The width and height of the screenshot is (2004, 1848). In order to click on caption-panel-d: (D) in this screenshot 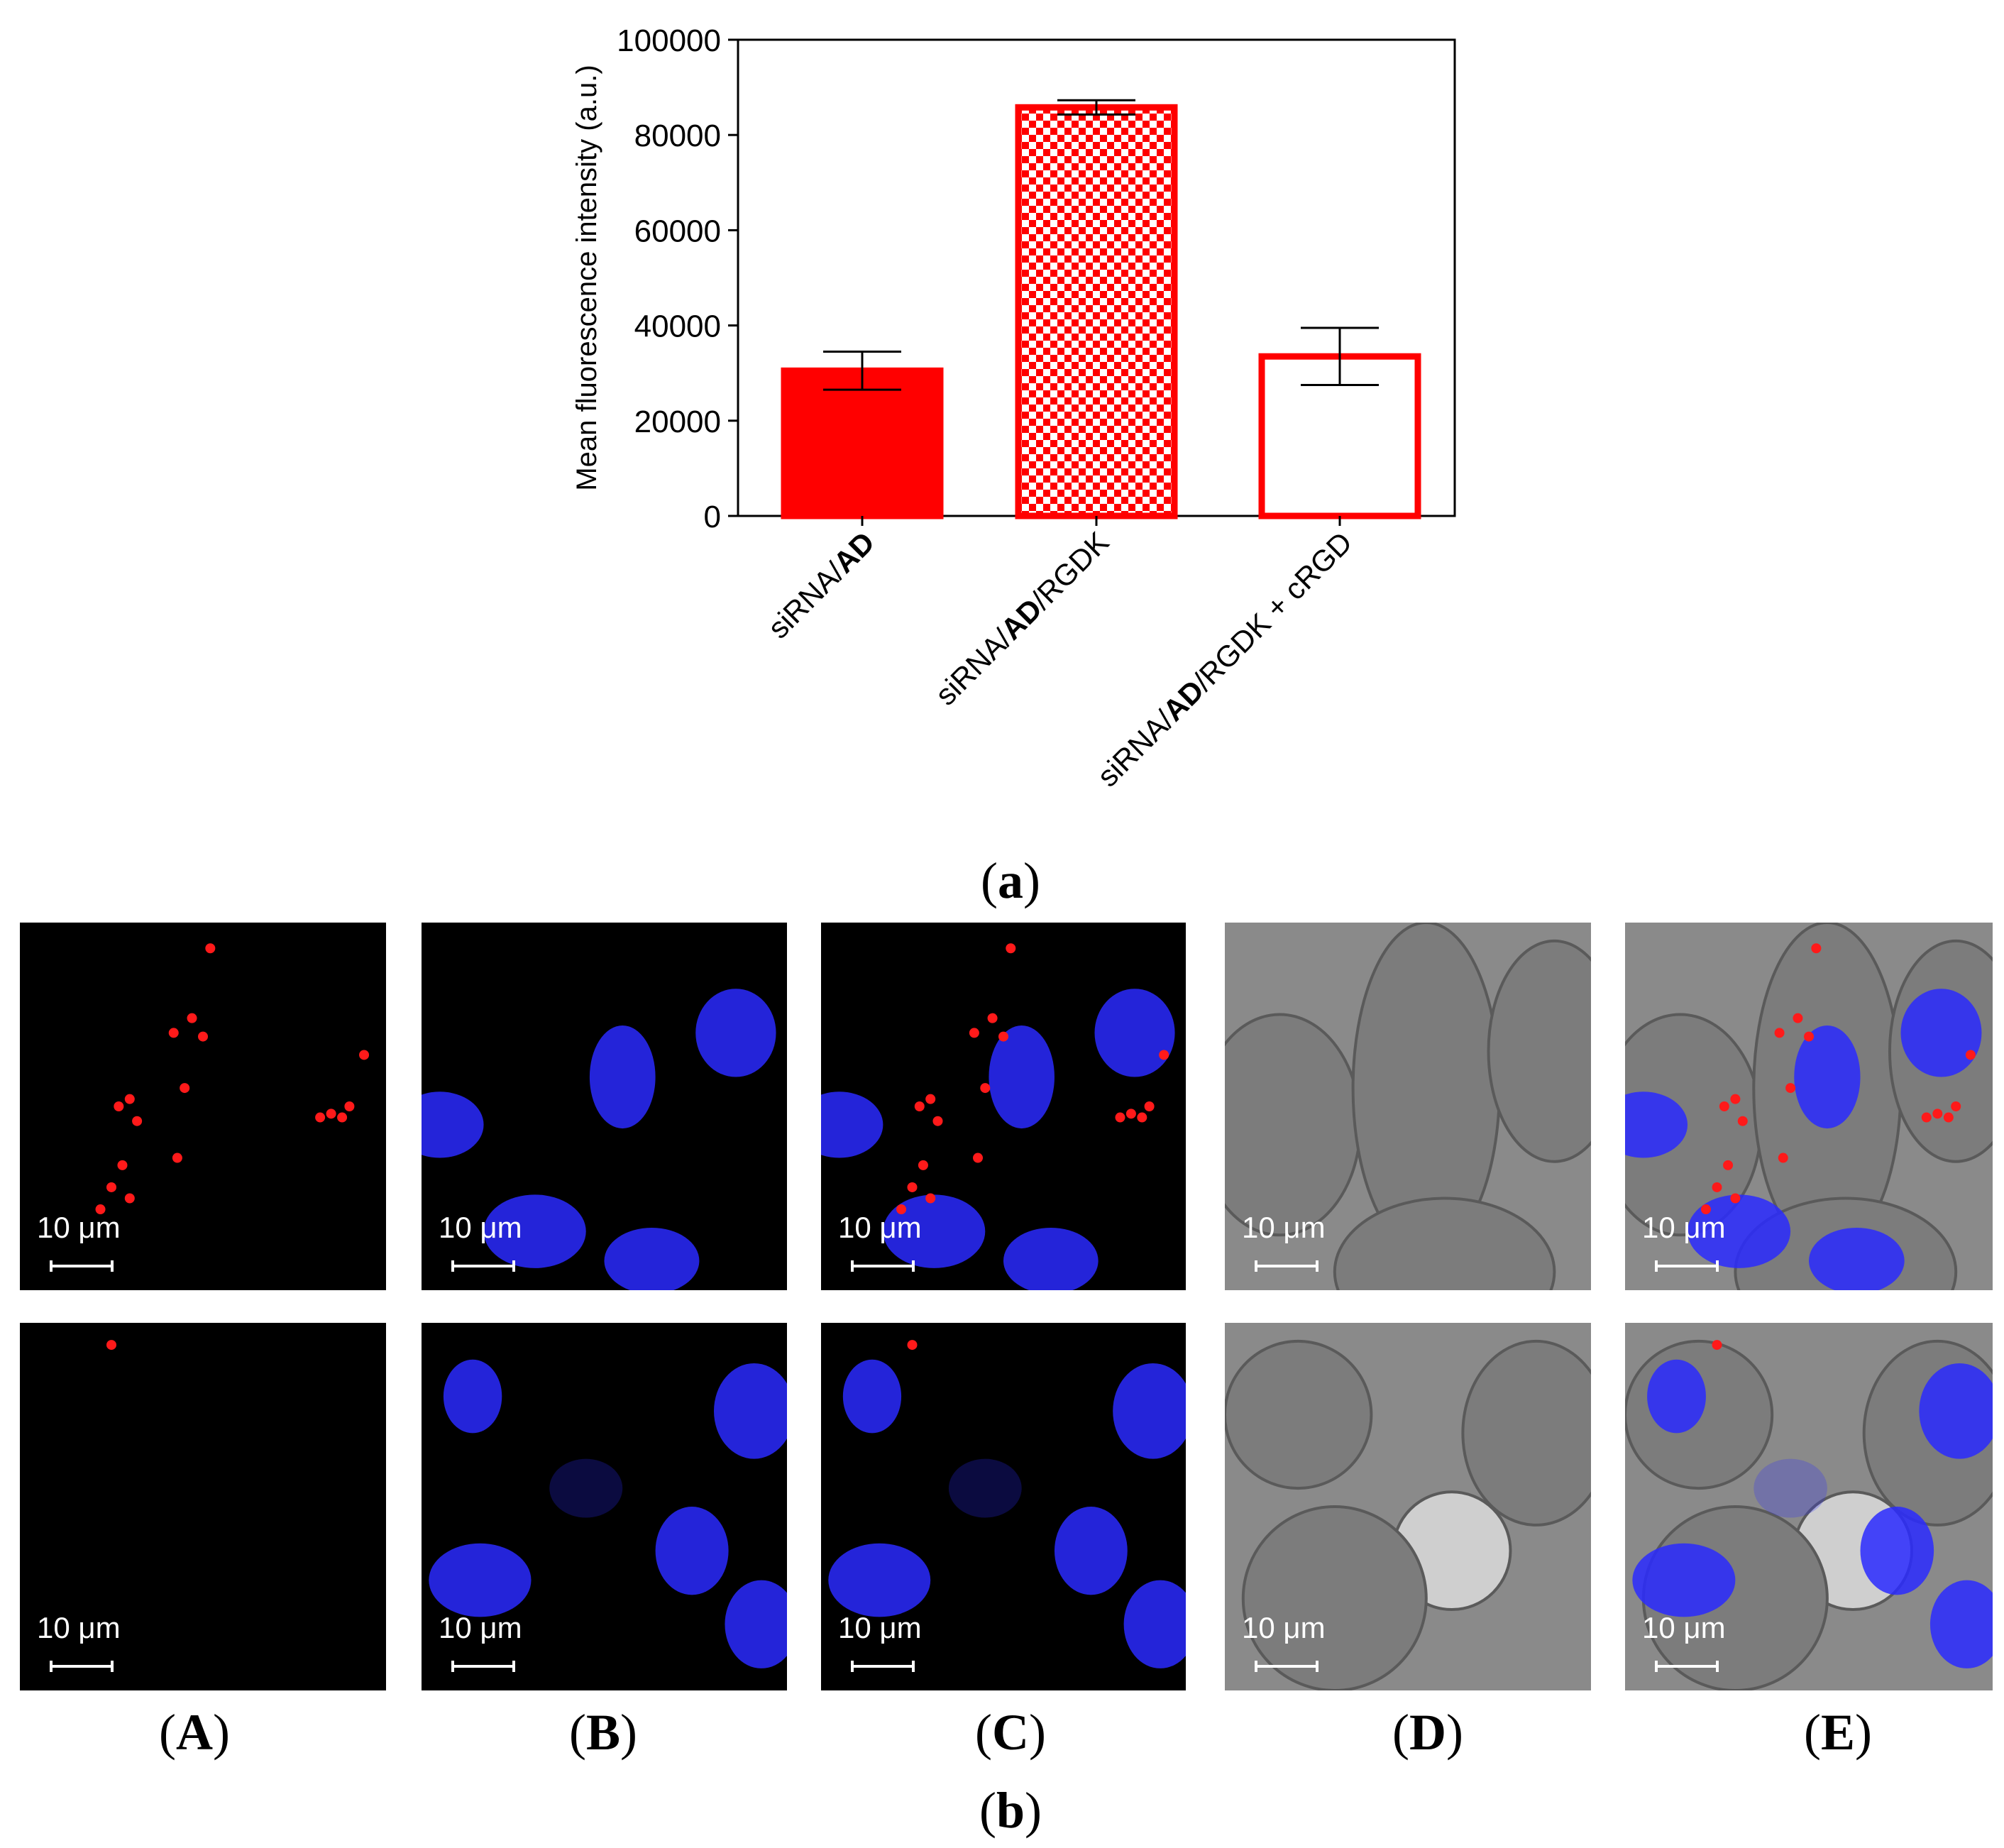, I will do `click(1427, 1732)`.